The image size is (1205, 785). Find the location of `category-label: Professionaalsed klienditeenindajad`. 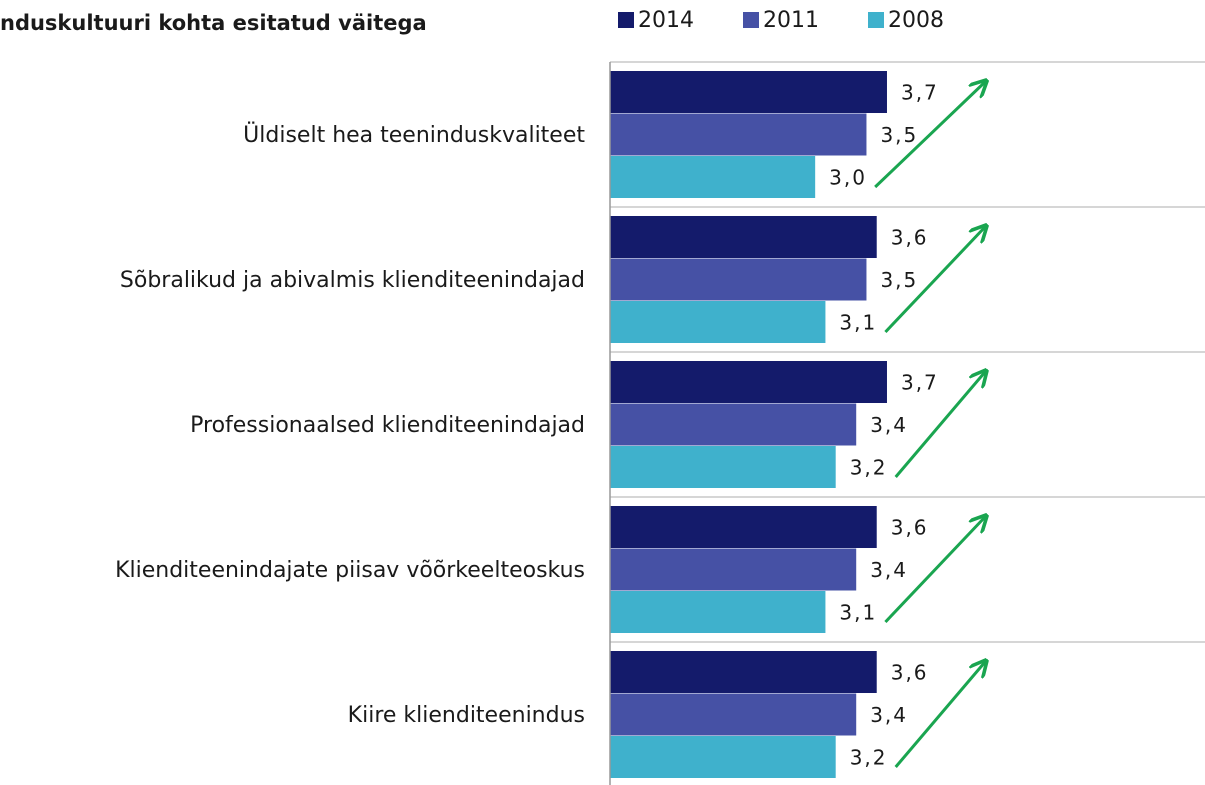

category-label: Professionaalsed klienditeenindajad is located at coordinates (387, 425).